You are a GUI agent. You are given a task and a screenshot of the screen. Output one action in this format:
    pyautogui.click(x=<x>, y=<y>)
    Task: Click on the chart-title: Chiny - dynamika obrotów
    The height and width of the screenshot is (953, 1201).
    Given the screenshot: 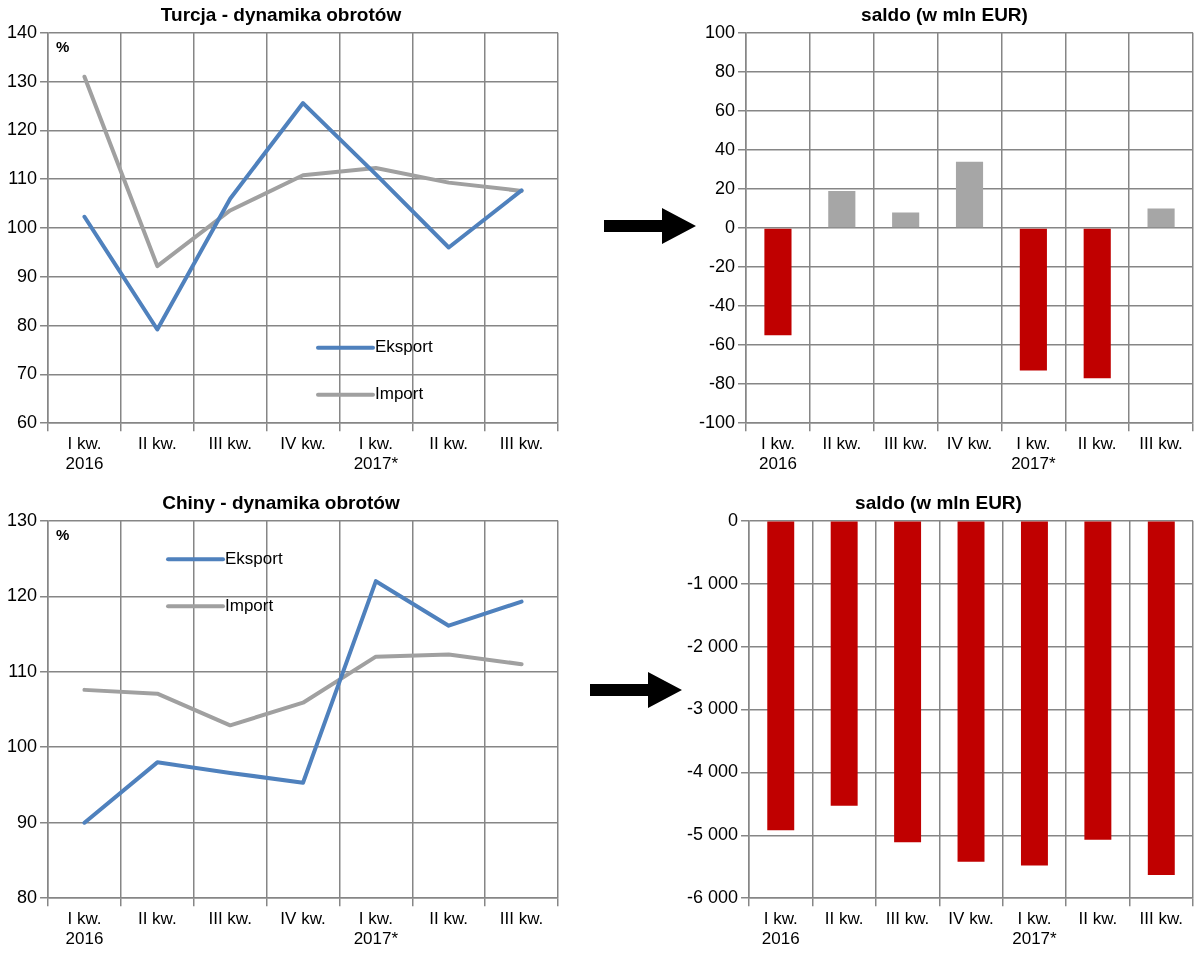 What is the action you would take?
    pyautogui.click(x=281, y=502)
    